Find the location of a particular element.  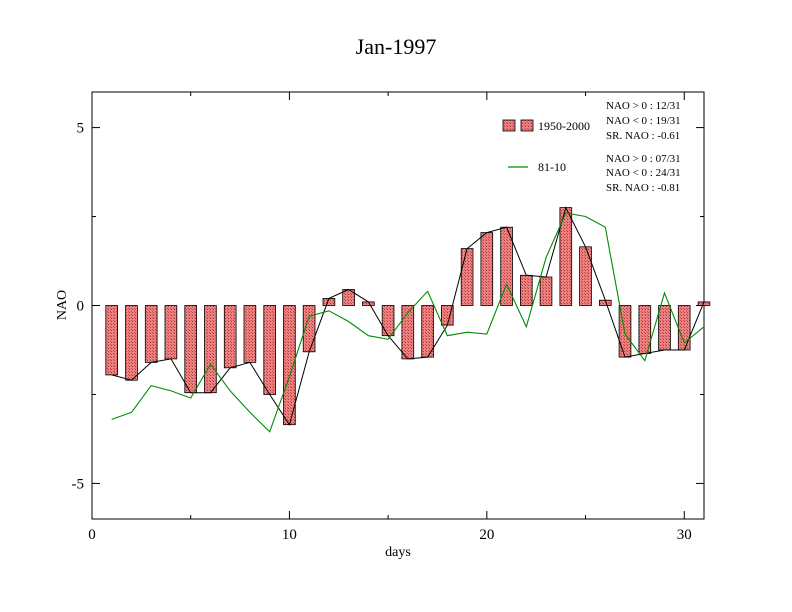

legend-label-81-10: 81-10 is located at coordinates (552, 167).